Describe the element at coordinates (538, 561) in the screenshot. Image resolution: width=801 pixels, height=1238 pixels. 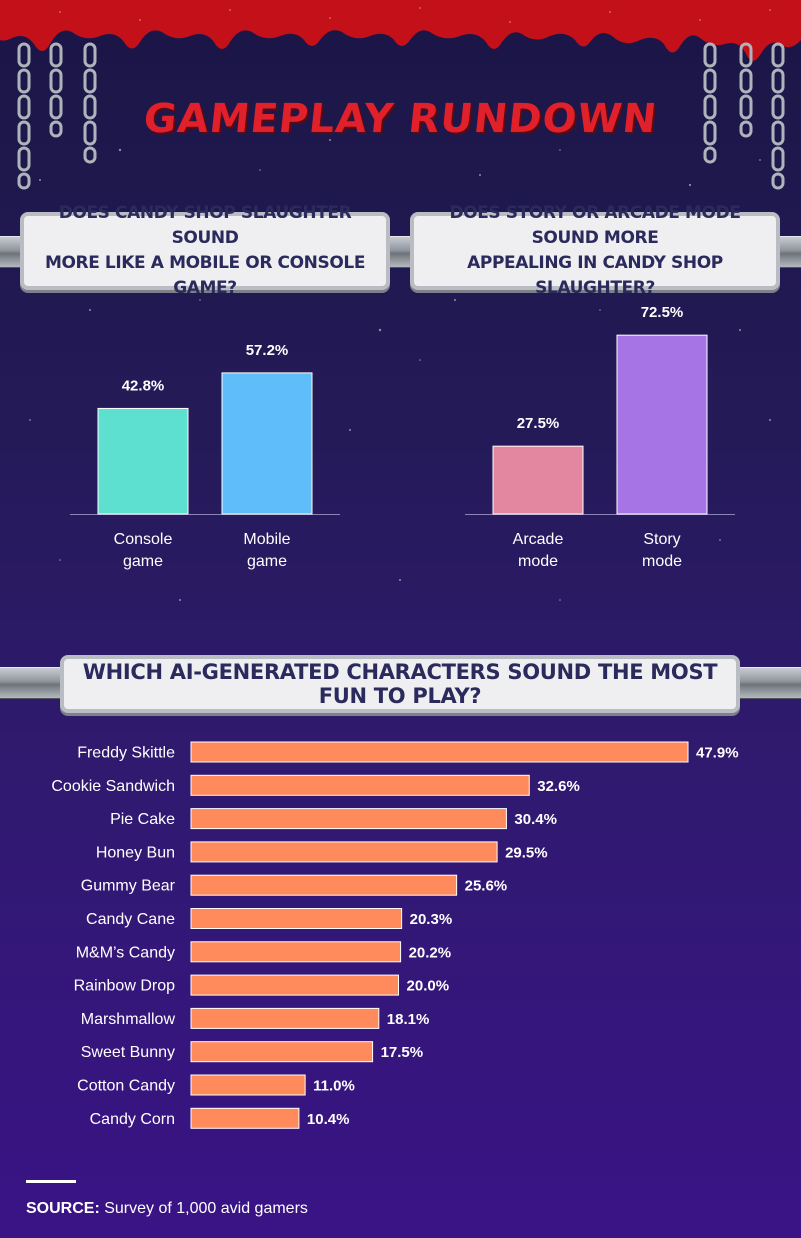
I see `mode-category-label-arcade: mode` at that location.